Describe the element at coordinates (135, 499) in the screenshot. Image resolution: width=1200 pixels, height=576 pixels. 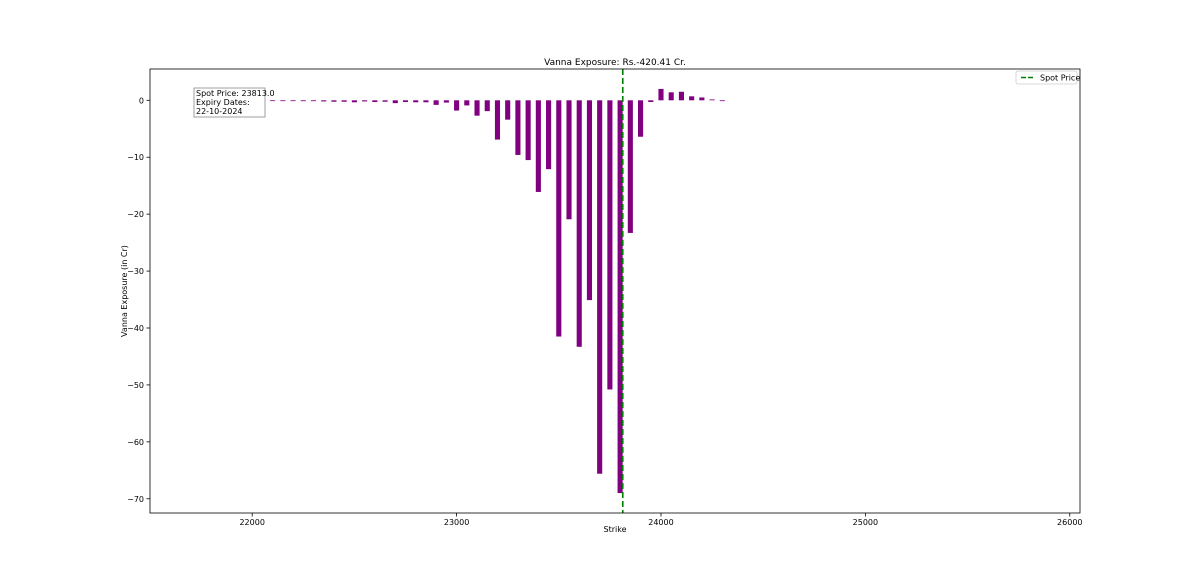
I see `y-tick-label: −70` at that location.